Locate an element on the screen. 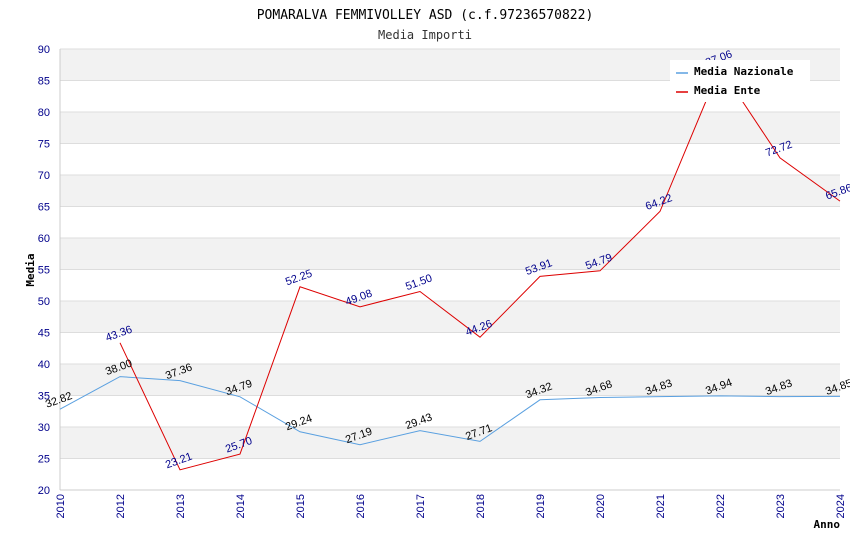 The image size is (850, 550). y-tick-label: 50 is located at coordinates (44, 302).